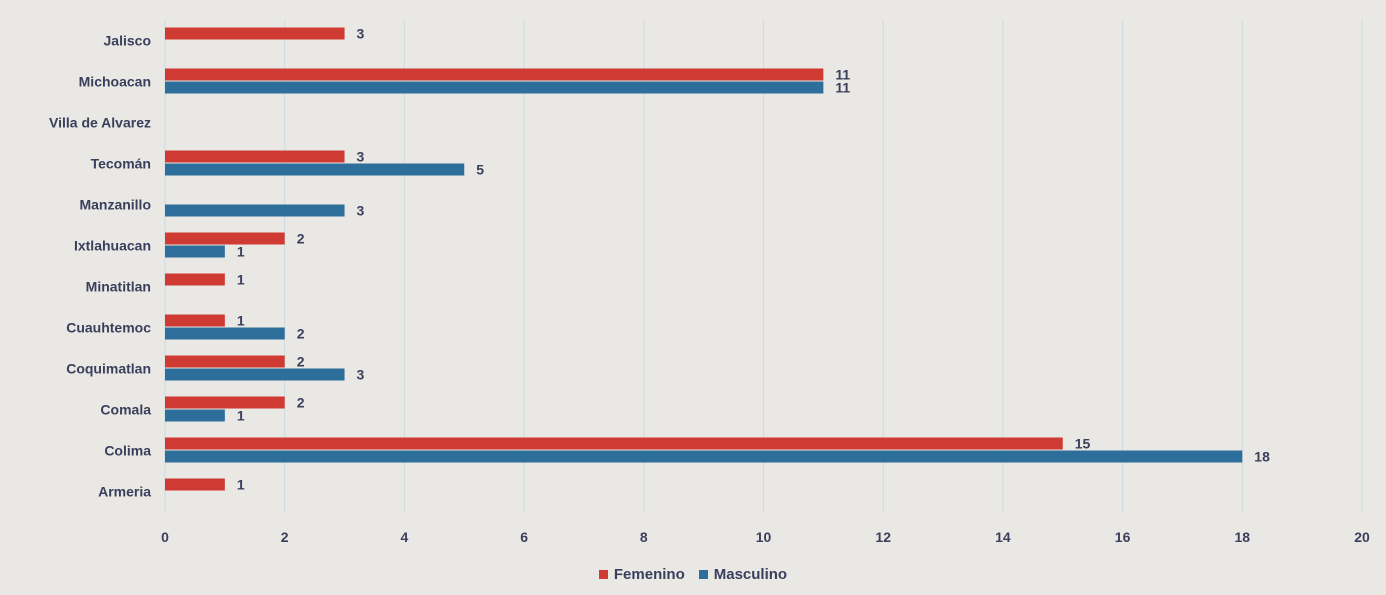  Describe the element at coordinates (121, 164) in the screenshot. I see `category-label: Tecomán` at that location.